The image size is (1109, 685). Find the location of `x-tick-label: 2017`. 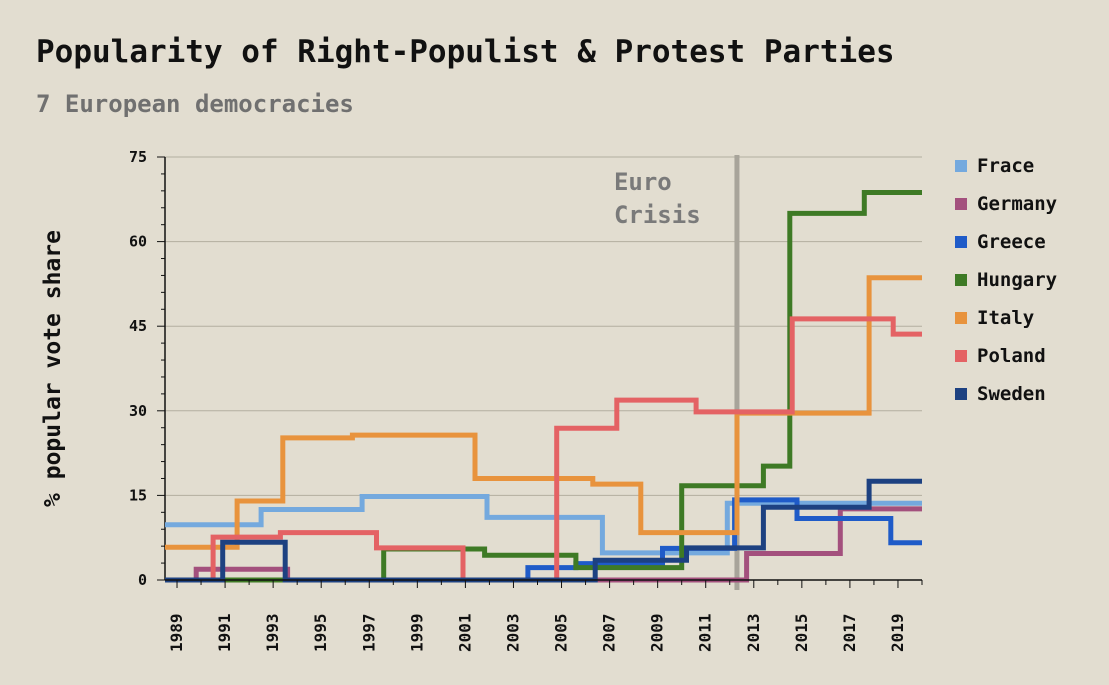

x-tick-label: 2017 is located at coordinates (849, 632).